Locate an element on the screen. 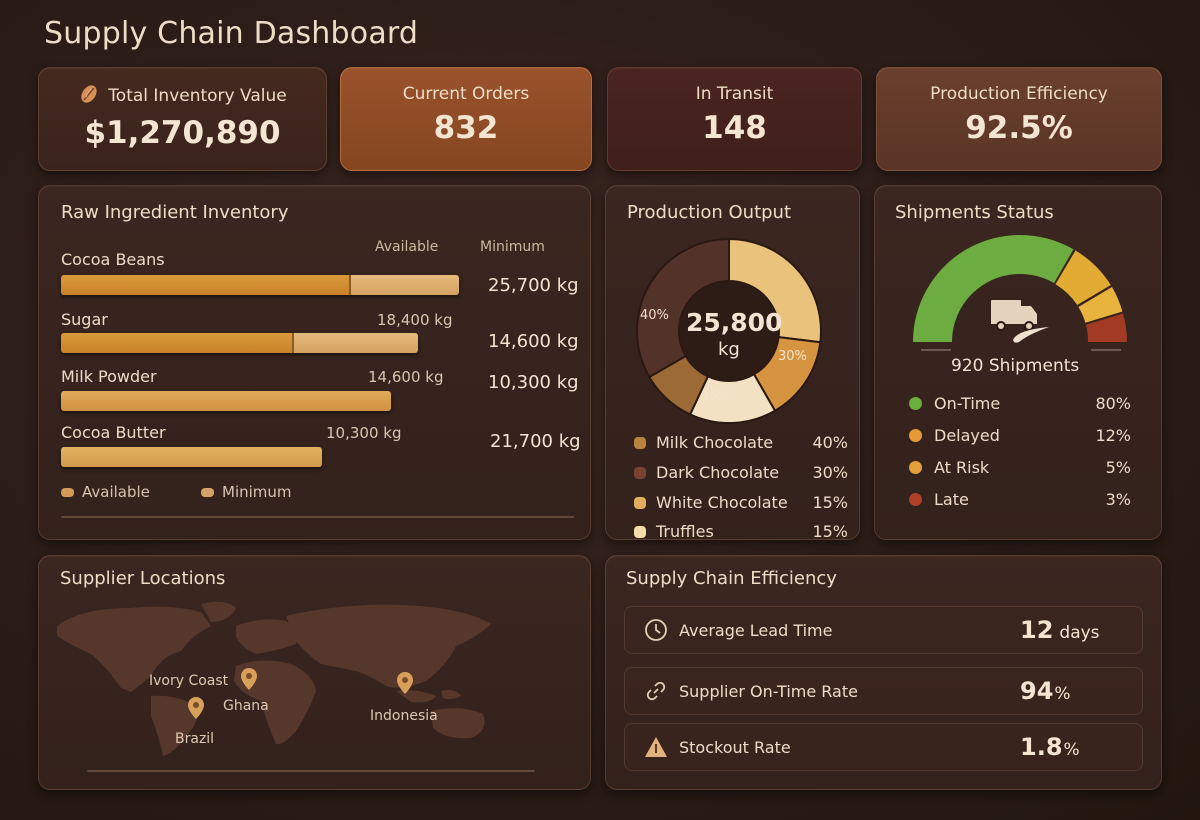 This screenshot has height=820, width=1200. ingredient-minimum: 14,600 kg is located at coordinates (533, 341).